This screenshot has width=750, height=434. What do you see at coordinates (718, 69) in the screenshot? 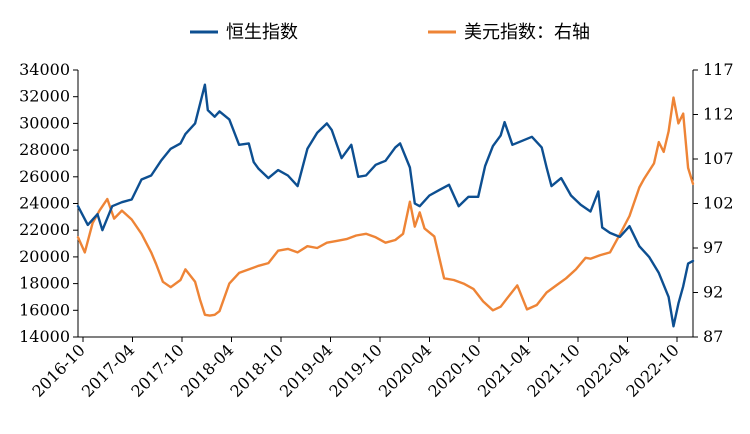
I see `y2-tick-label: 117` at bounding box center [718, 69].